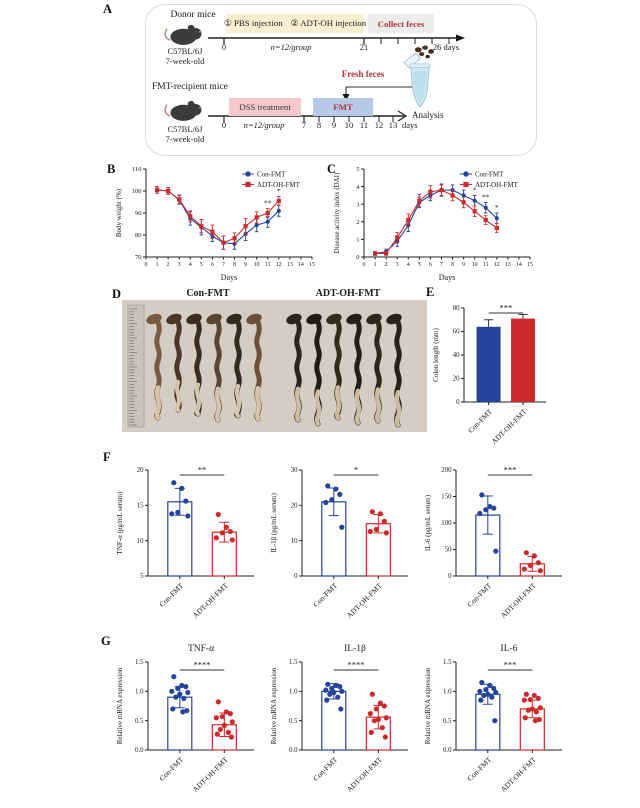  What do you see at coordinates (456, 355) in the screenshot?
I see `svg-text: 40` at bounding box center [456, 355].